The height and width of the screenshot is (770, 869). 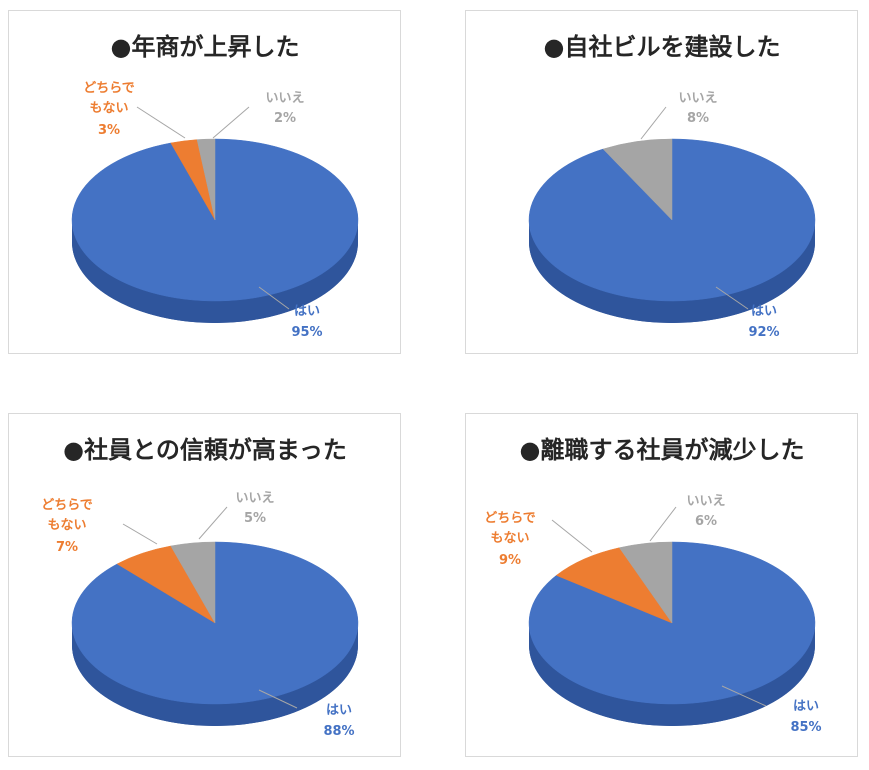 What do you see at coordinates (255, 518) in the screenshot?
I see `label-no-percent: 5%` at bounding box center [255, 518].